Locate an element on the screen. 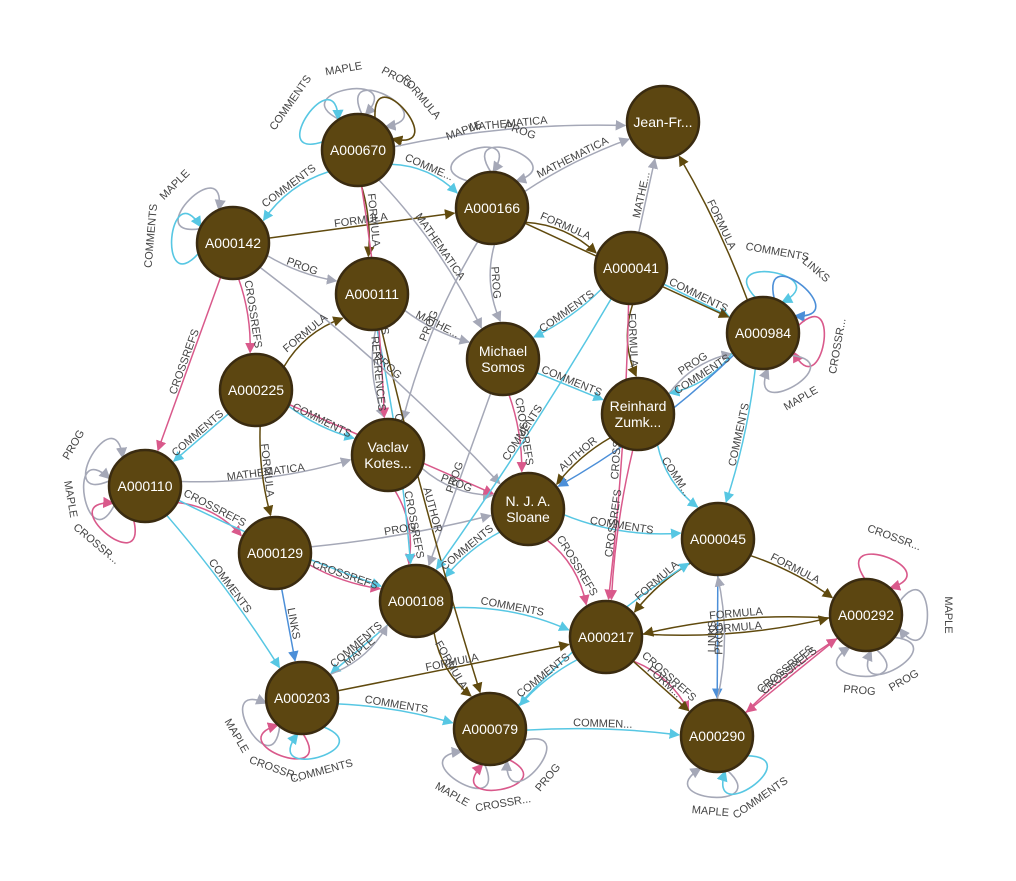 This screenshot has height=881, width=1016. edge-a000129-a000203 is located at coordinates (289, 625).